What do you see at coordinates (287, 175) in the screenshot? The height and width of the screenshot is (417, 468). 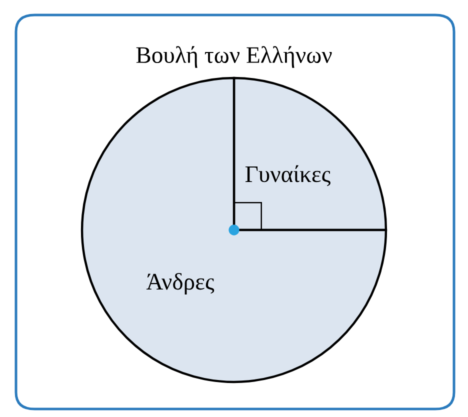 I see `slice-label: Γυναίκες` at bounding box center [287, 175].